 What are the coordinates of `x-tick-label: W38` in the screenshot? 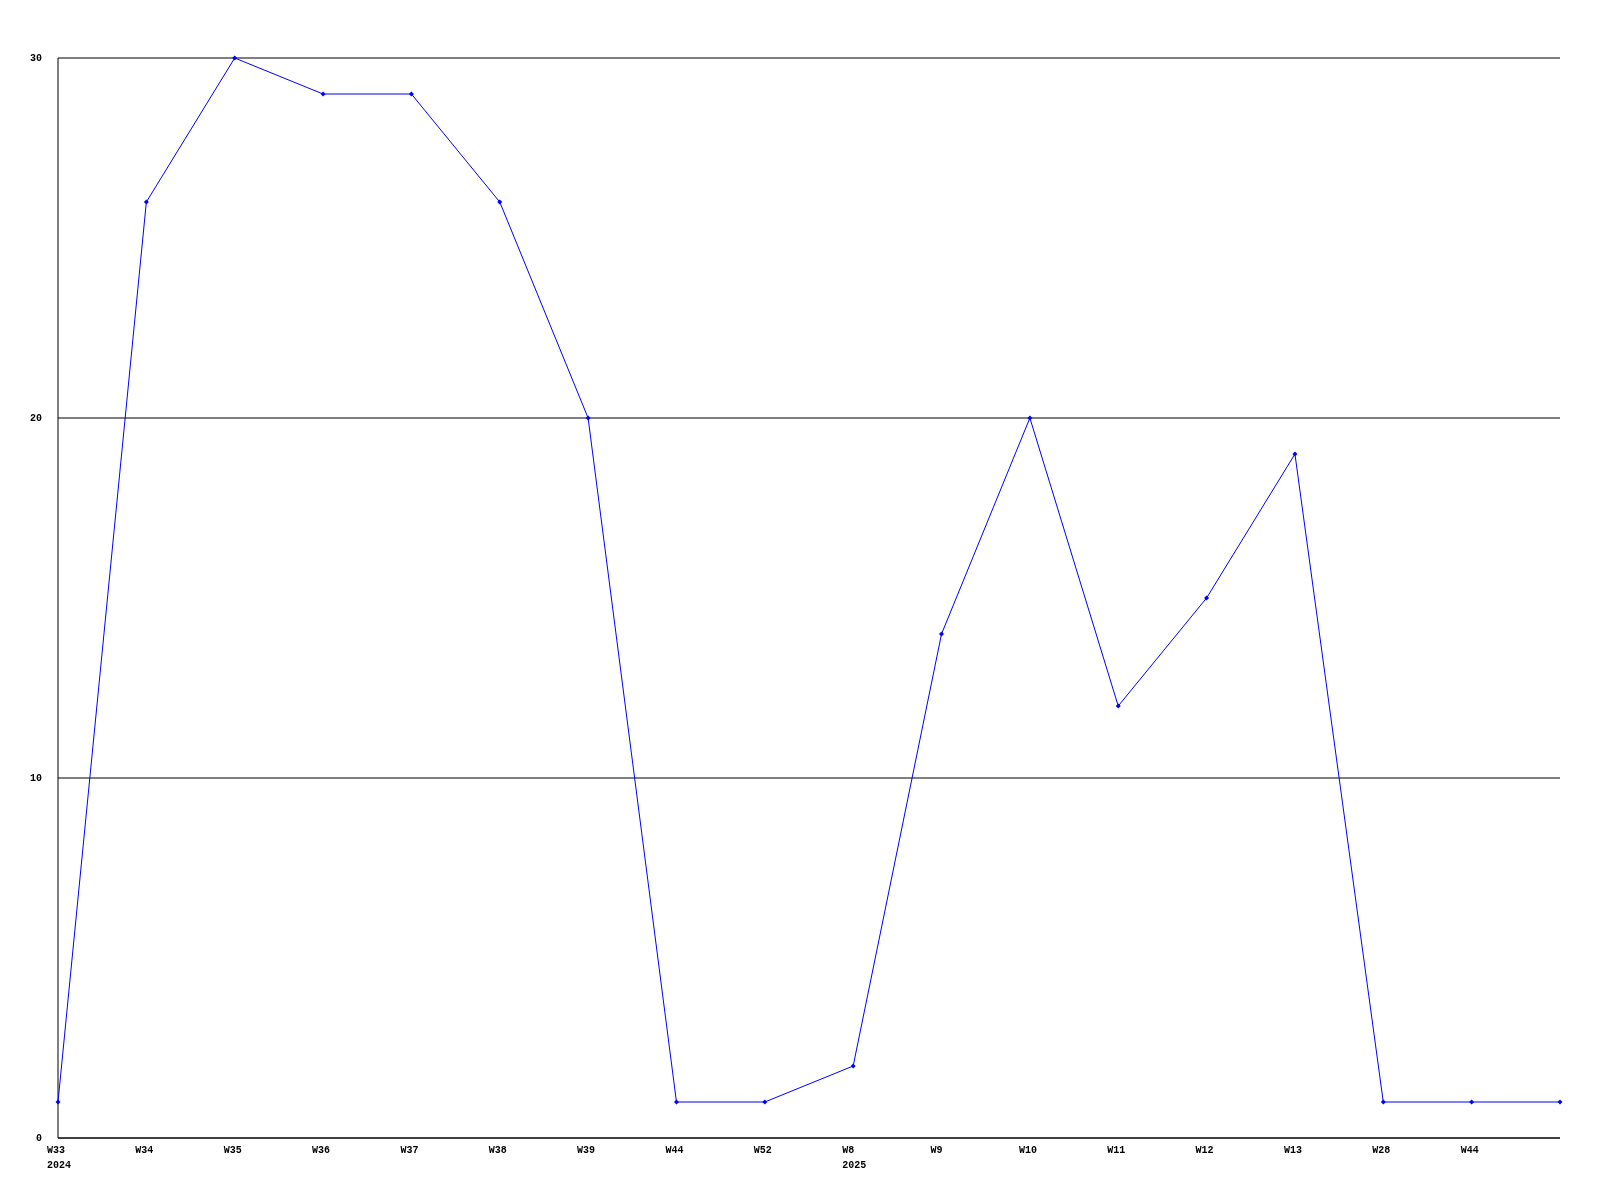 It's located at (497, 1150).